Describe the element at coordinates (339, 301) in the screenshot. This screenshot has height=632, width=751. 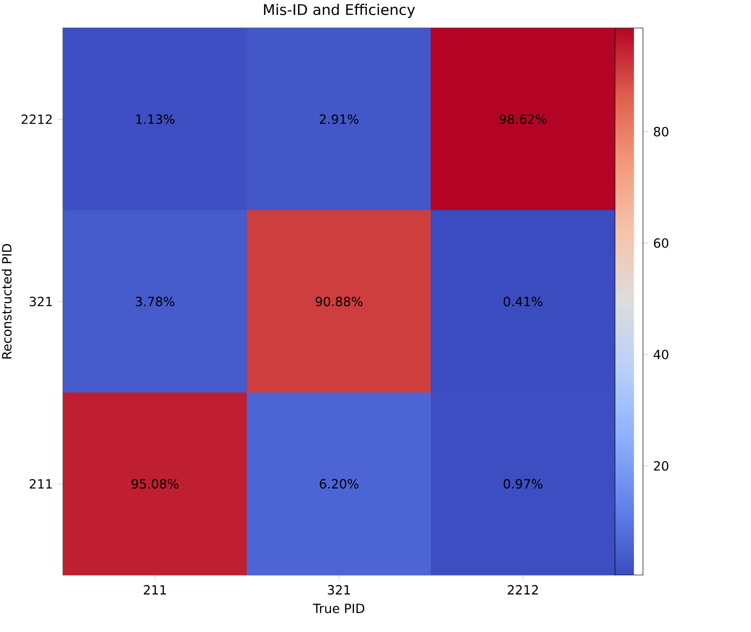
I see `data-label: 90.88%` at that location.